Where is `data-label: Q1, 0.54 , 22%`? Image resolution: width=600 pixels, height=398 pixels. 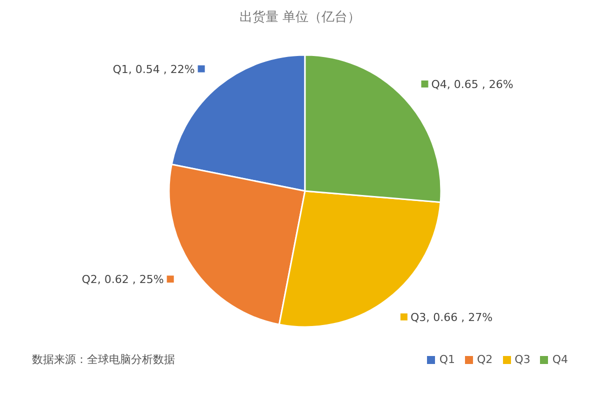 data-label: Q1, 0.54 , 22% is located at coordinates (153, 69).